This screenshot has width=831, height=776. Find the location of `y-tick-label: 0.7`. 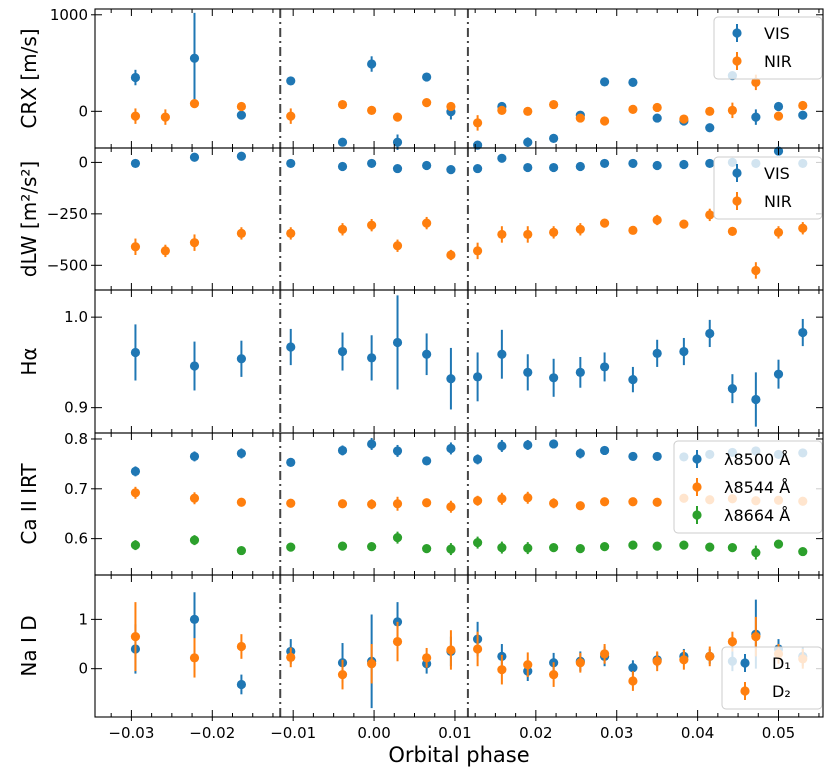

y-tick-label: 0.7 is located at coordinates (76, 489).